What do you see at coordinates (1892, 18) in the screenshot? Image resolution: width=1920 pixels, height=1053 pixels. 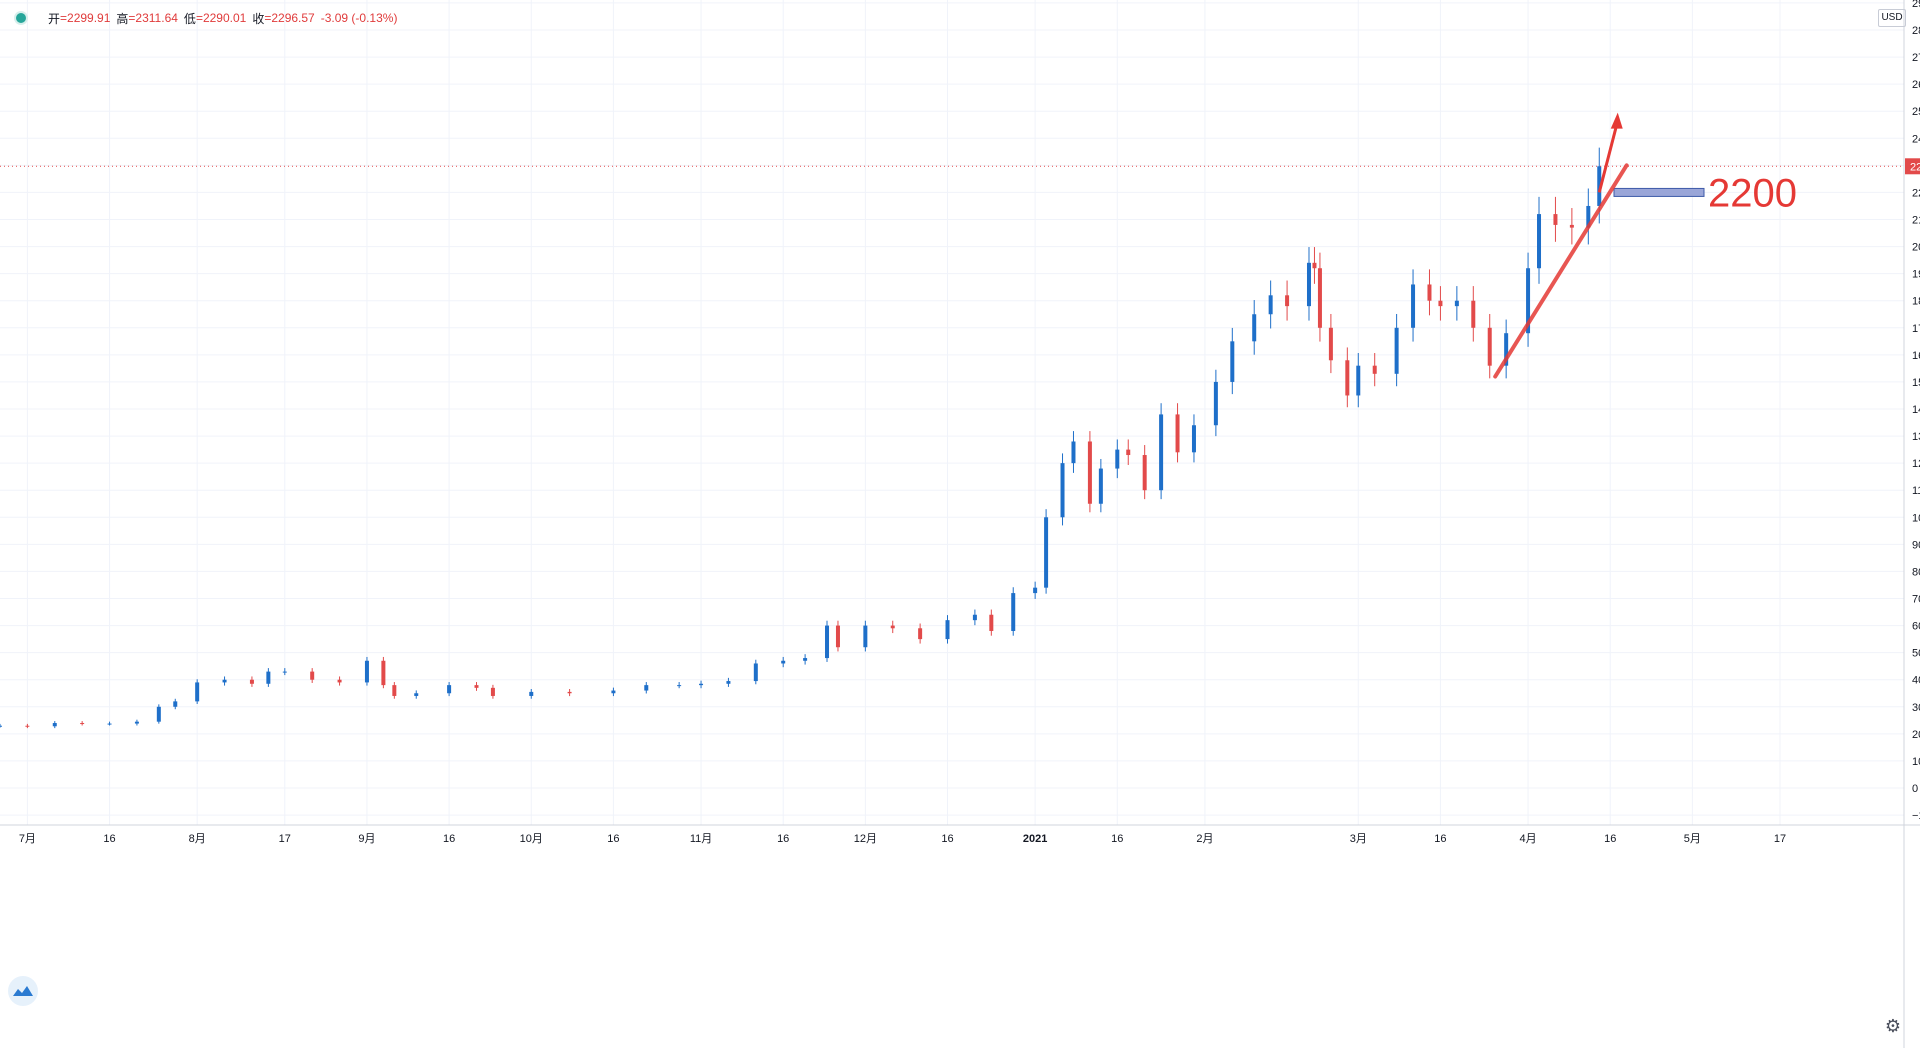 I see `currency-button: USD` at bounding box center [1892, 18].